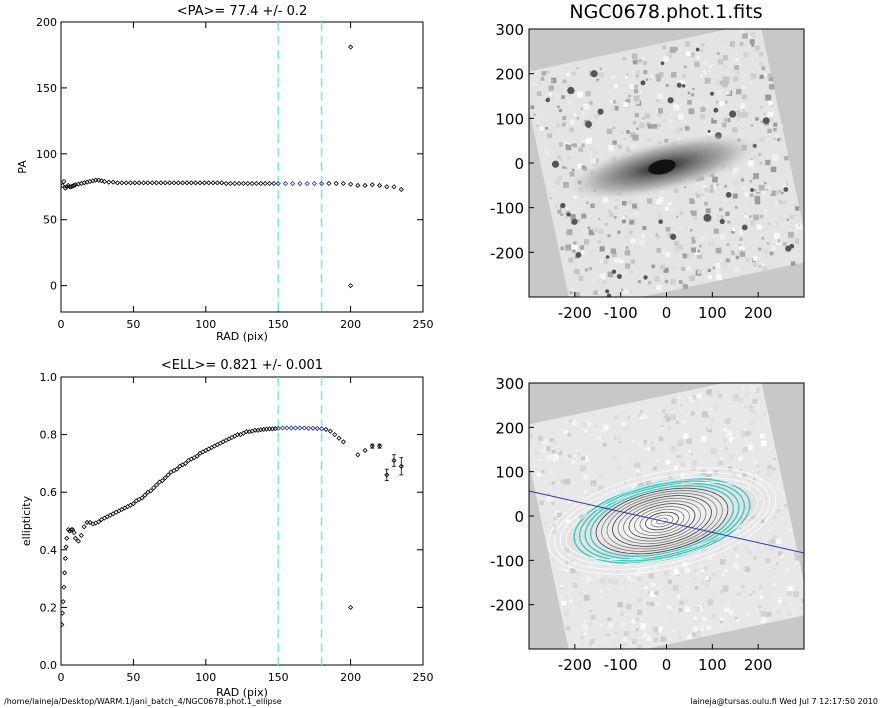  What do you see at coordinates (786, 189) in the screenshot?
I see `star-blob` at bounding box center [786, 189].